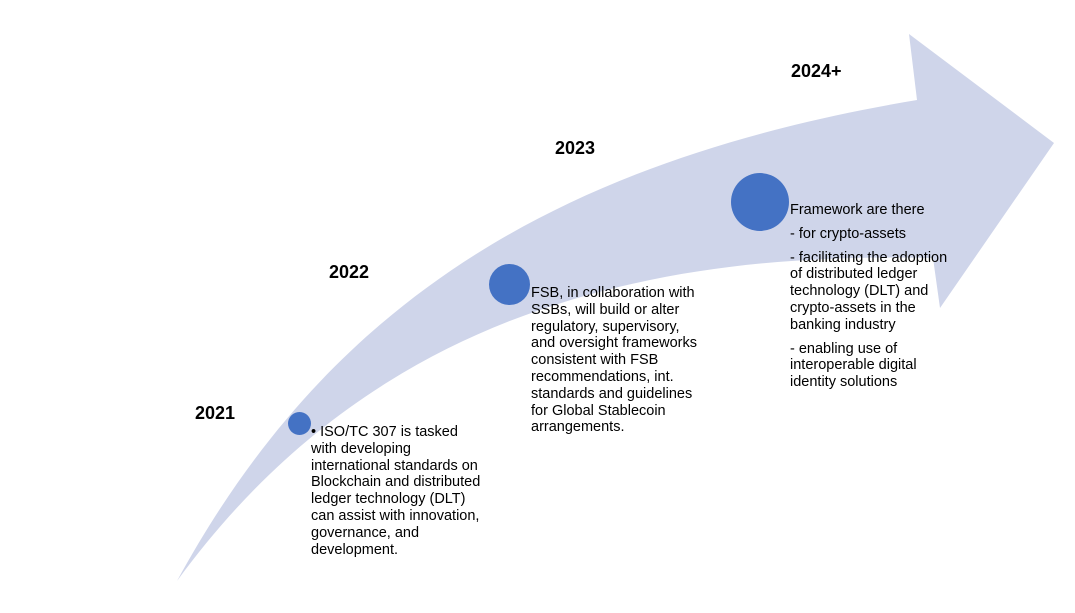 The height and width of the screenshot is (613, 1075). What do you see at coordinates (857, 210) in the screenshot?
I see `text-line: Framework are there` at bounding box center [857, 210].